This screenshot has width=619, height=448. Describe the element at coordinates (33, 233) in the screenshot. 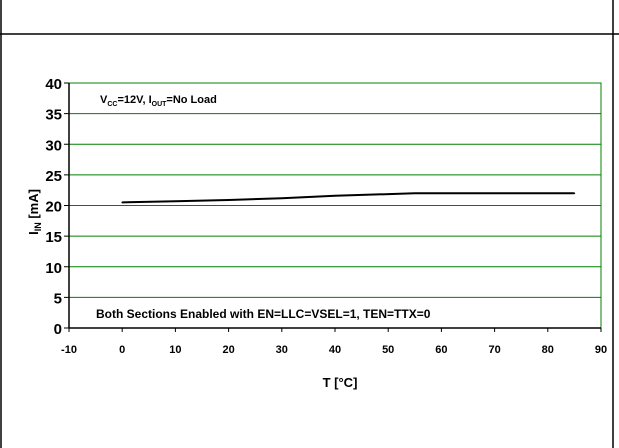

I see `y-title-main: I` at that location.